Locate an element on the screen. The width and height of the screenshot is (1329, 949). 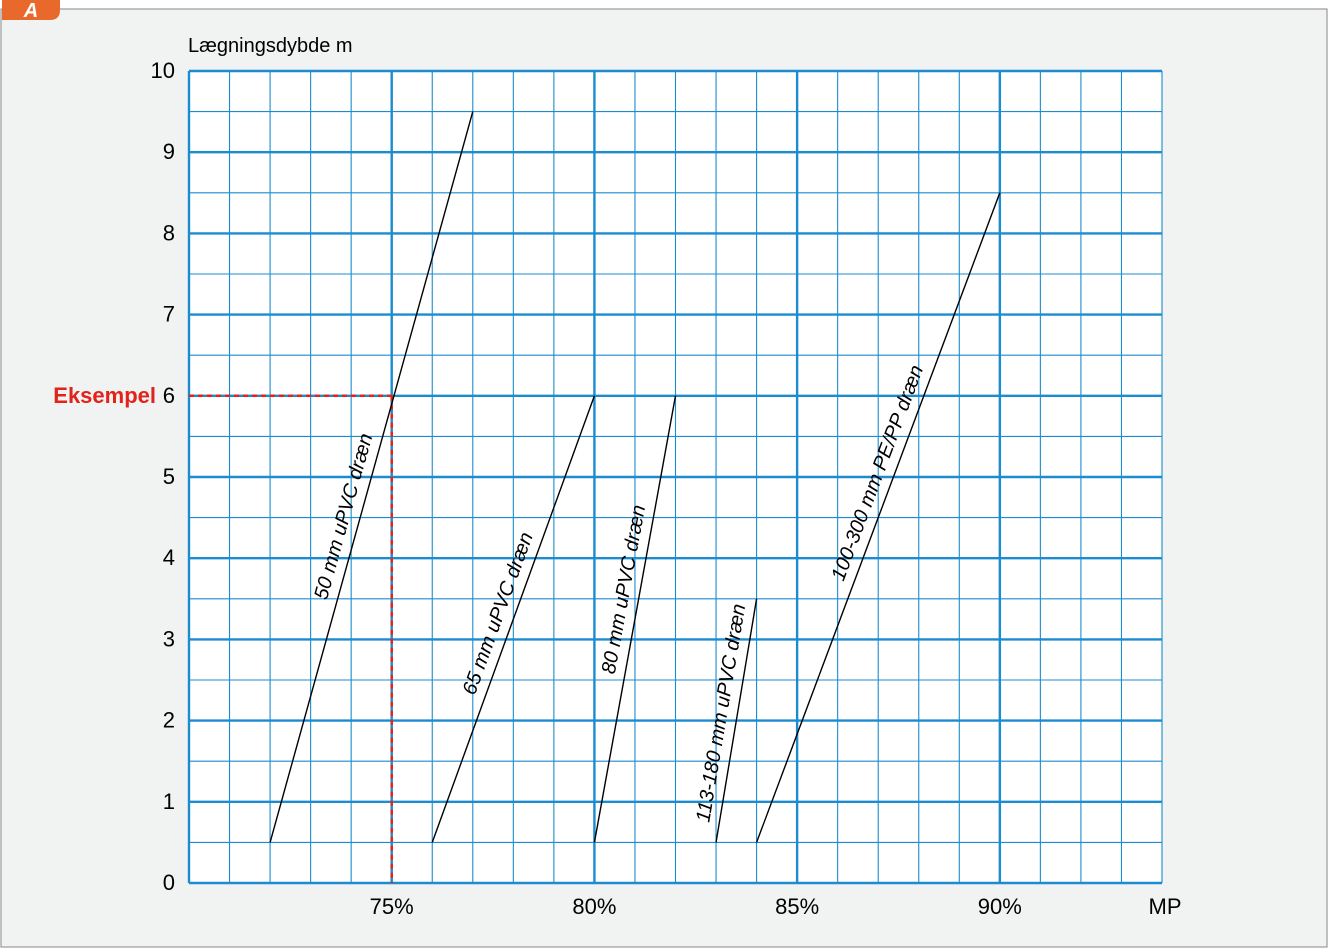
example-guides is located at coordinates (291, 638).